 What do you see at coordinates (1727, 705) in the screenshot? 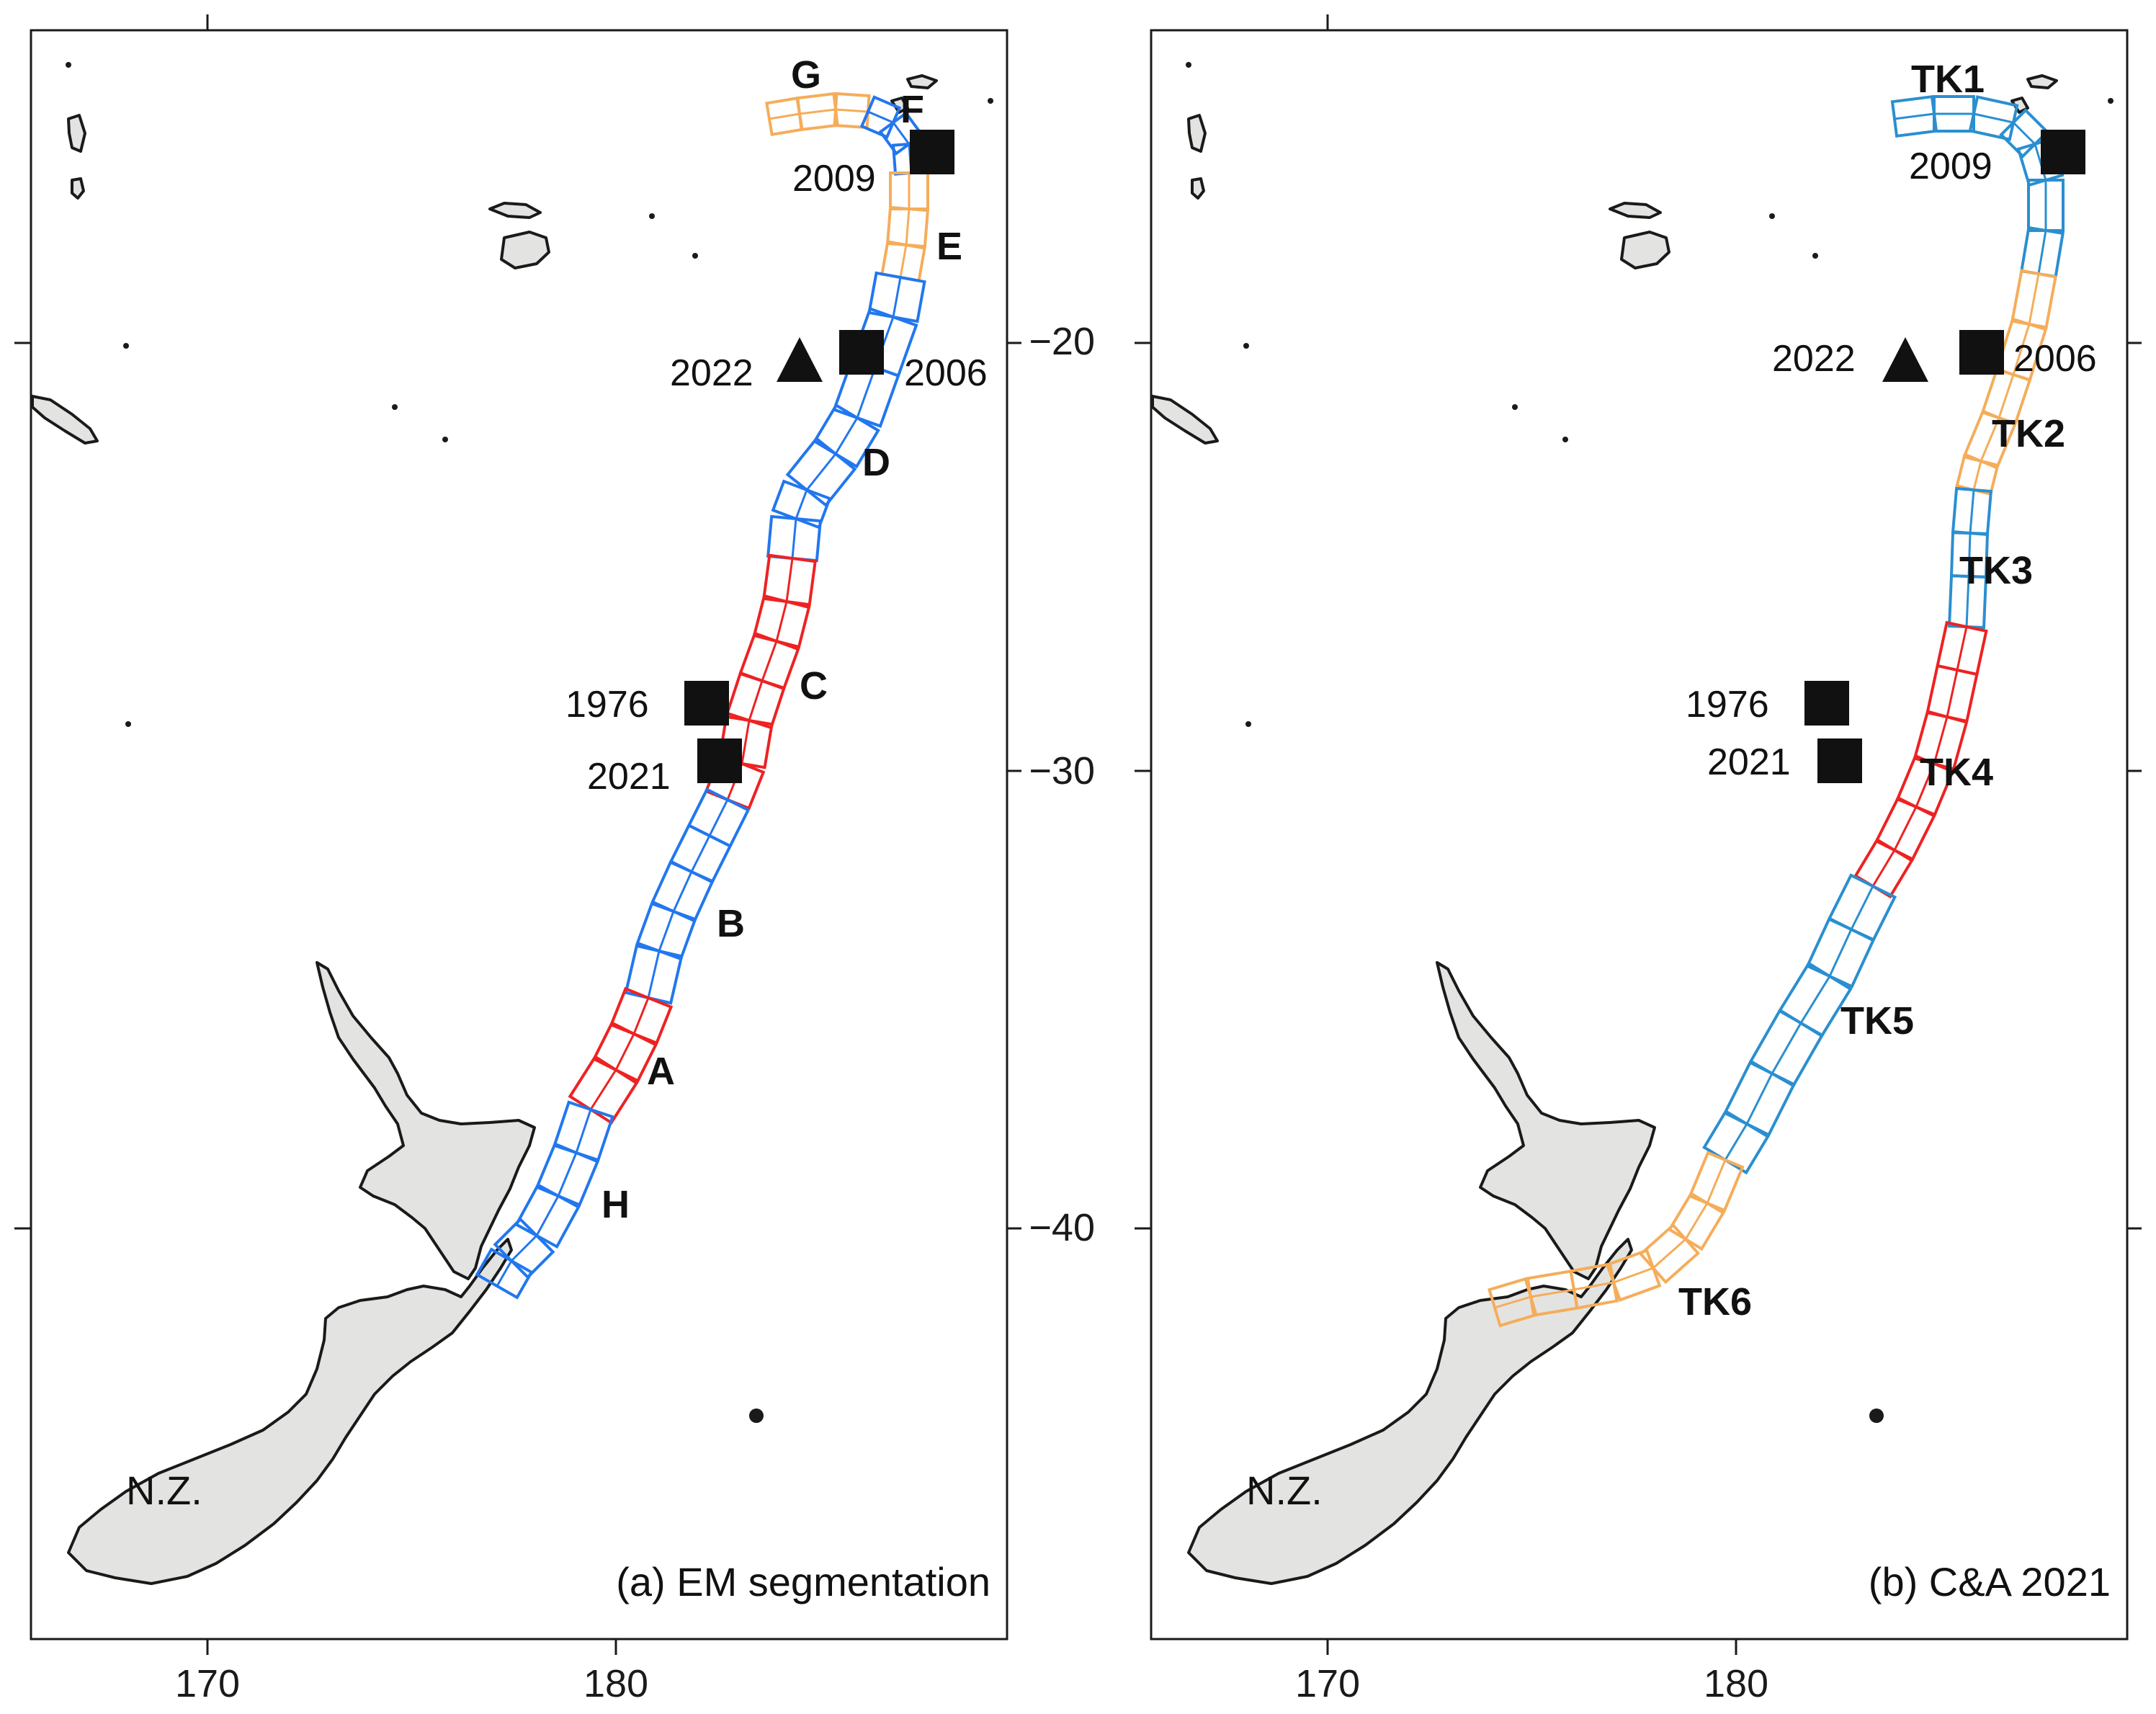
I see `event-year-label: 1976` at bounding box center [1727, 705].